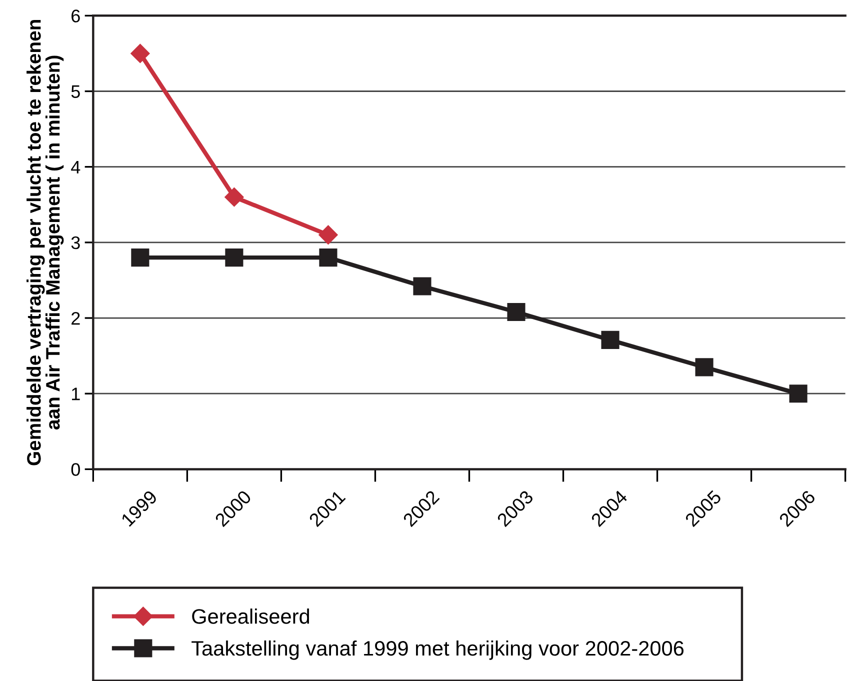 The image size is (847, 681). I want to click on y-tick-label: 0, so click(75, 469).